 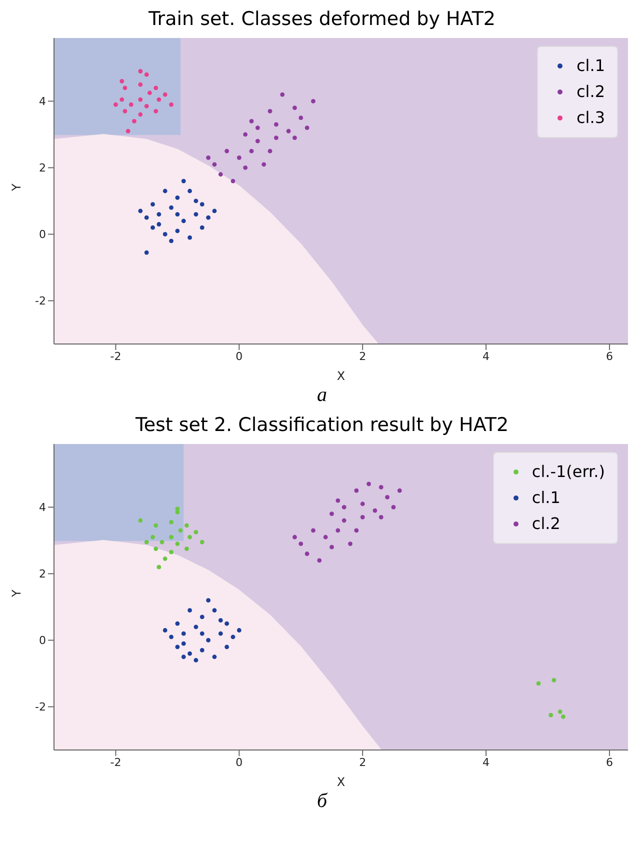 I want to click on legend-label: cl.3, so click(x=590, y=118).